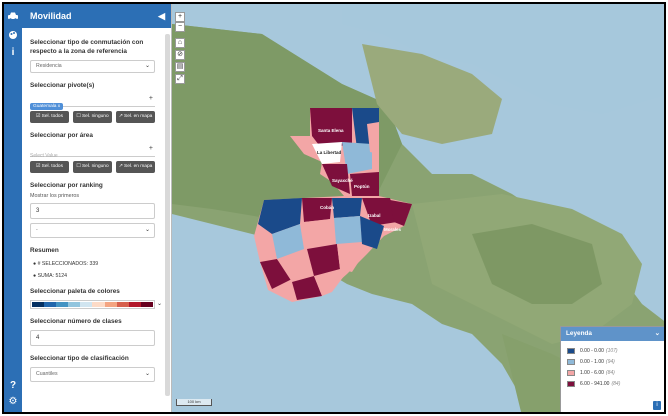 Image resolution: width=668 pixels, height=416 pixels. What do you see at coordinates (194, 402) in the screenshot?
I see `scale-bar: 100 km` at bounding box center [194, 402].